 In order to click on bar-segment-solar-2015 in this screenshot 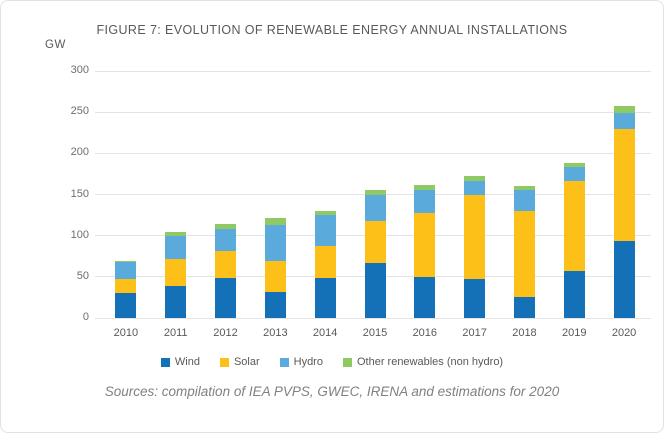, I will do `click(375, 241)`.